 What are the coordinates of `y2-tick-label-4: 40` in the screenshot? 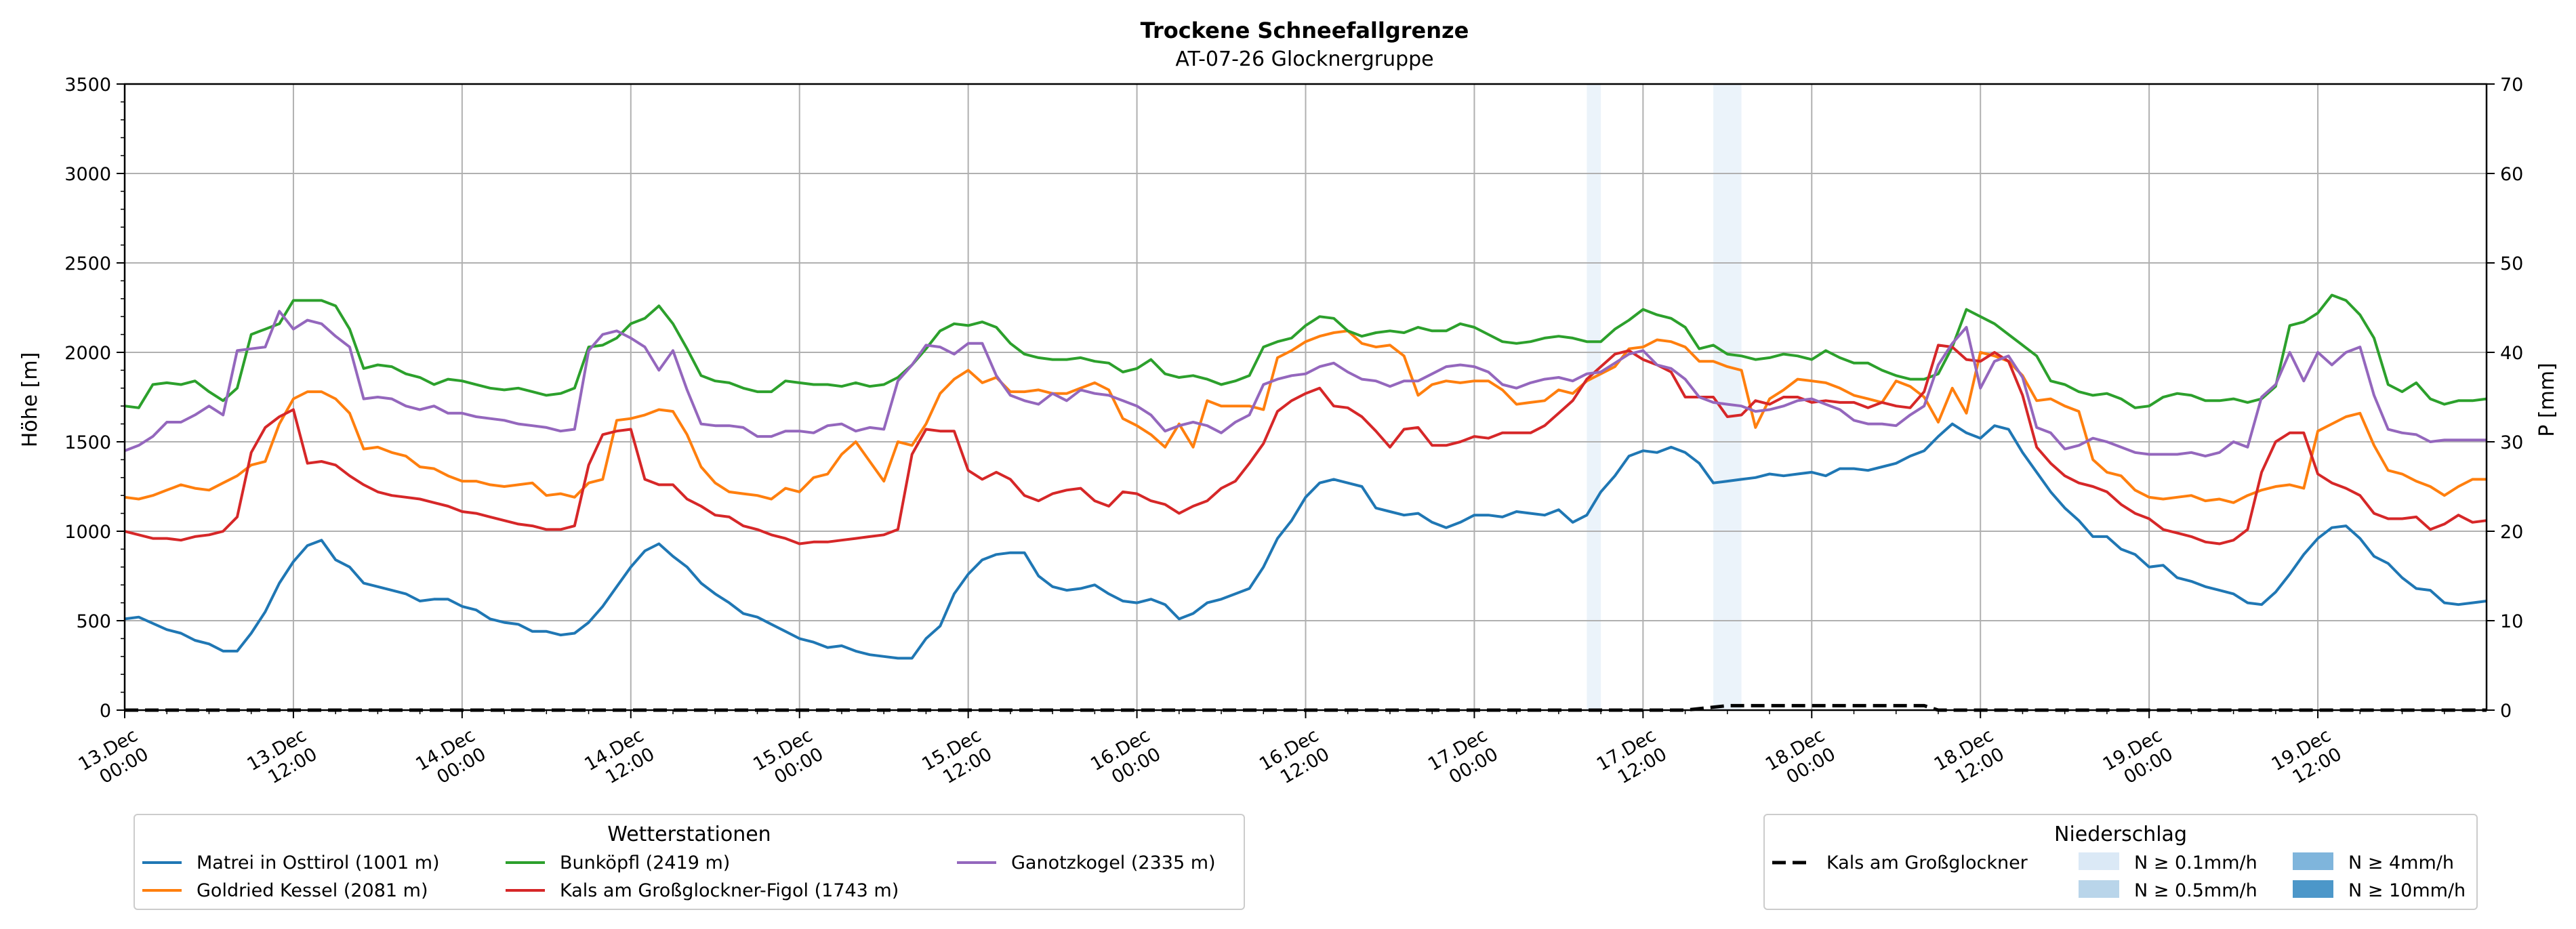 It's located at (2511, 353).